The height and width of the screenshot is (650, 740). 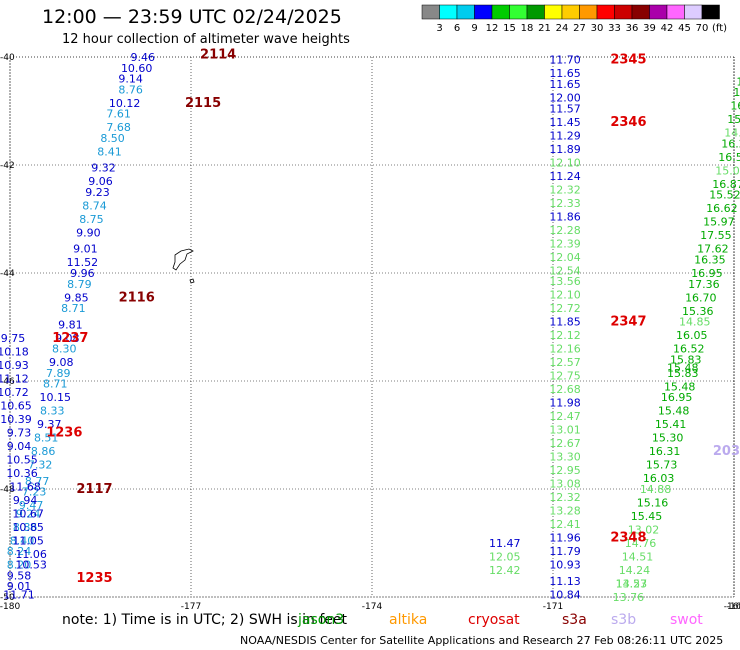 I want to click on scale-unit: (ft), so click(x=719, y=28).